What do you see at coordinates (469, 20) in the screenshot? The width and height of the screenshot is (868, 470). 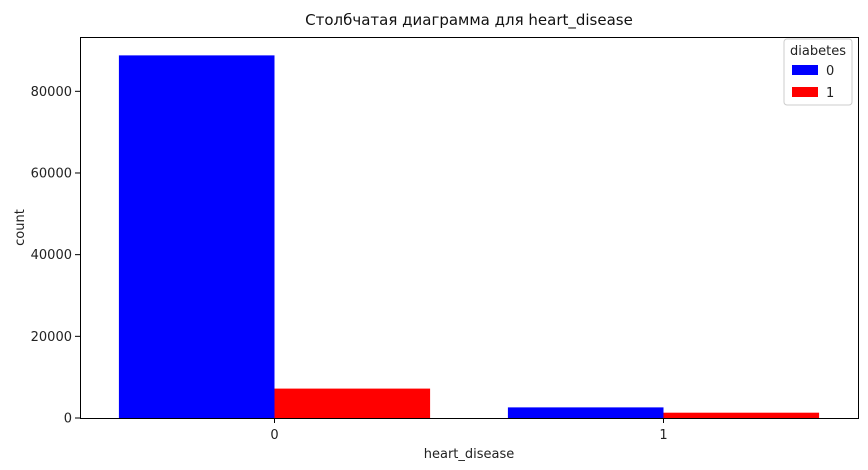 I see `chart-title: Столбчатая диаграмма для heart_disease` at bounding box center [469, 20].